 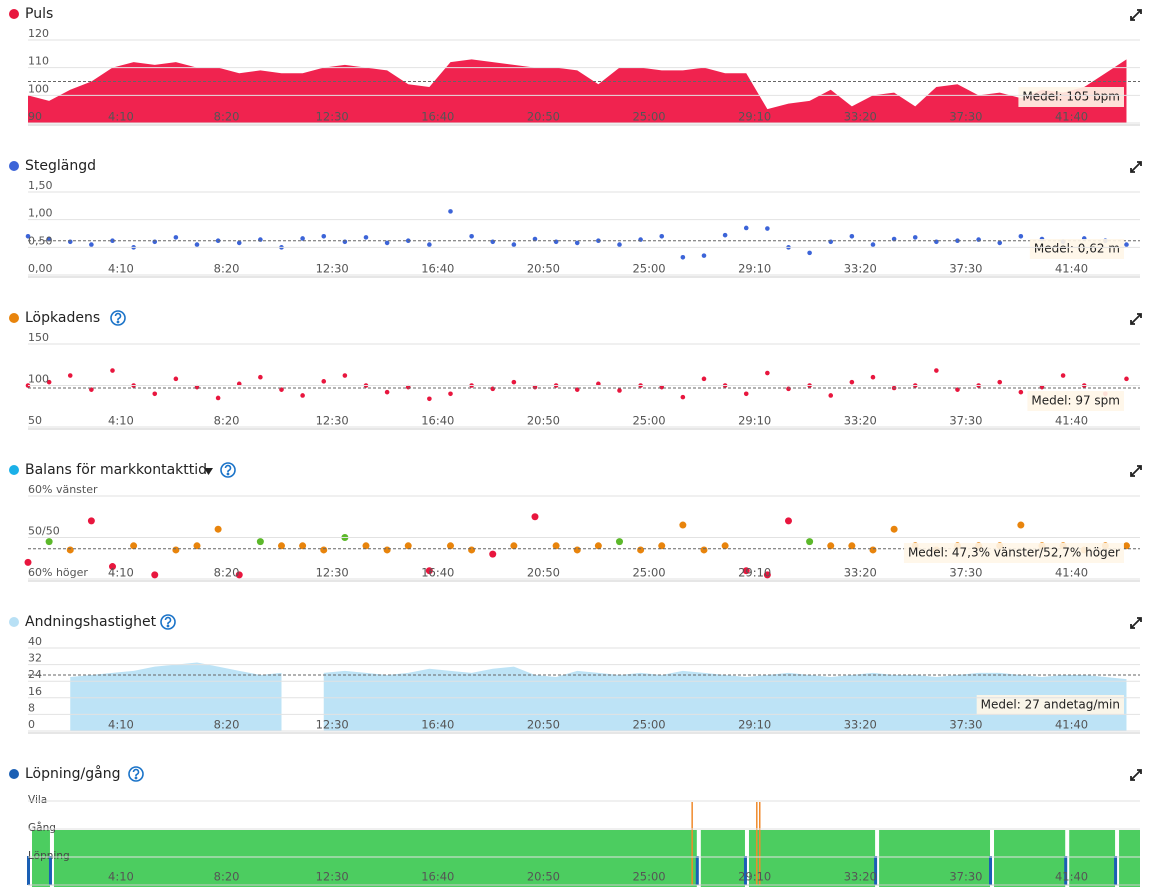 What do you see at coordinates (14, 774) in the screenshot?
I see `title-dot` at bounding box center [14, 774].